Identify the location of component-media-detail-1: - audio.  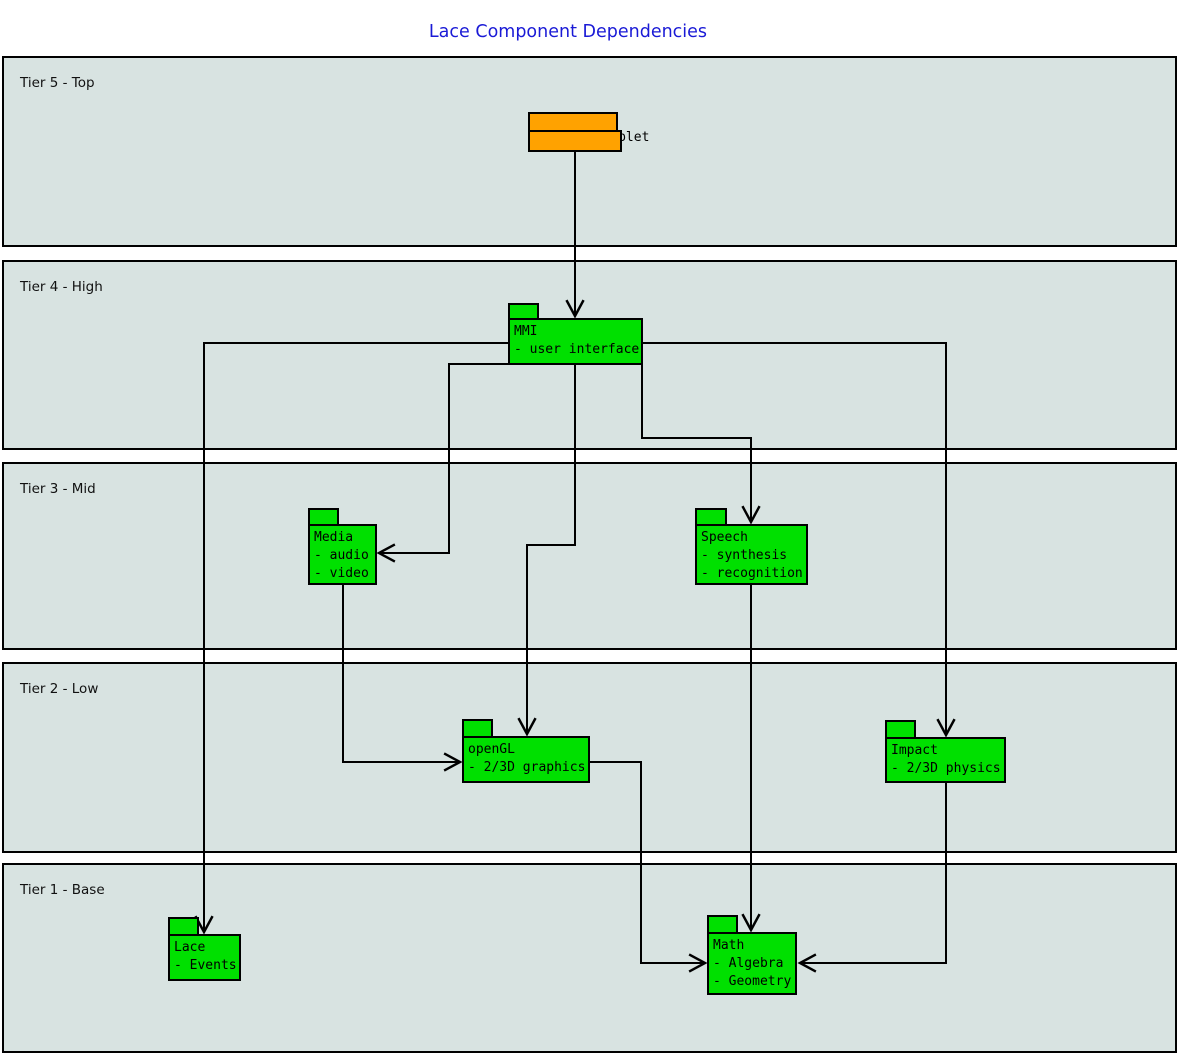
(341, 555).